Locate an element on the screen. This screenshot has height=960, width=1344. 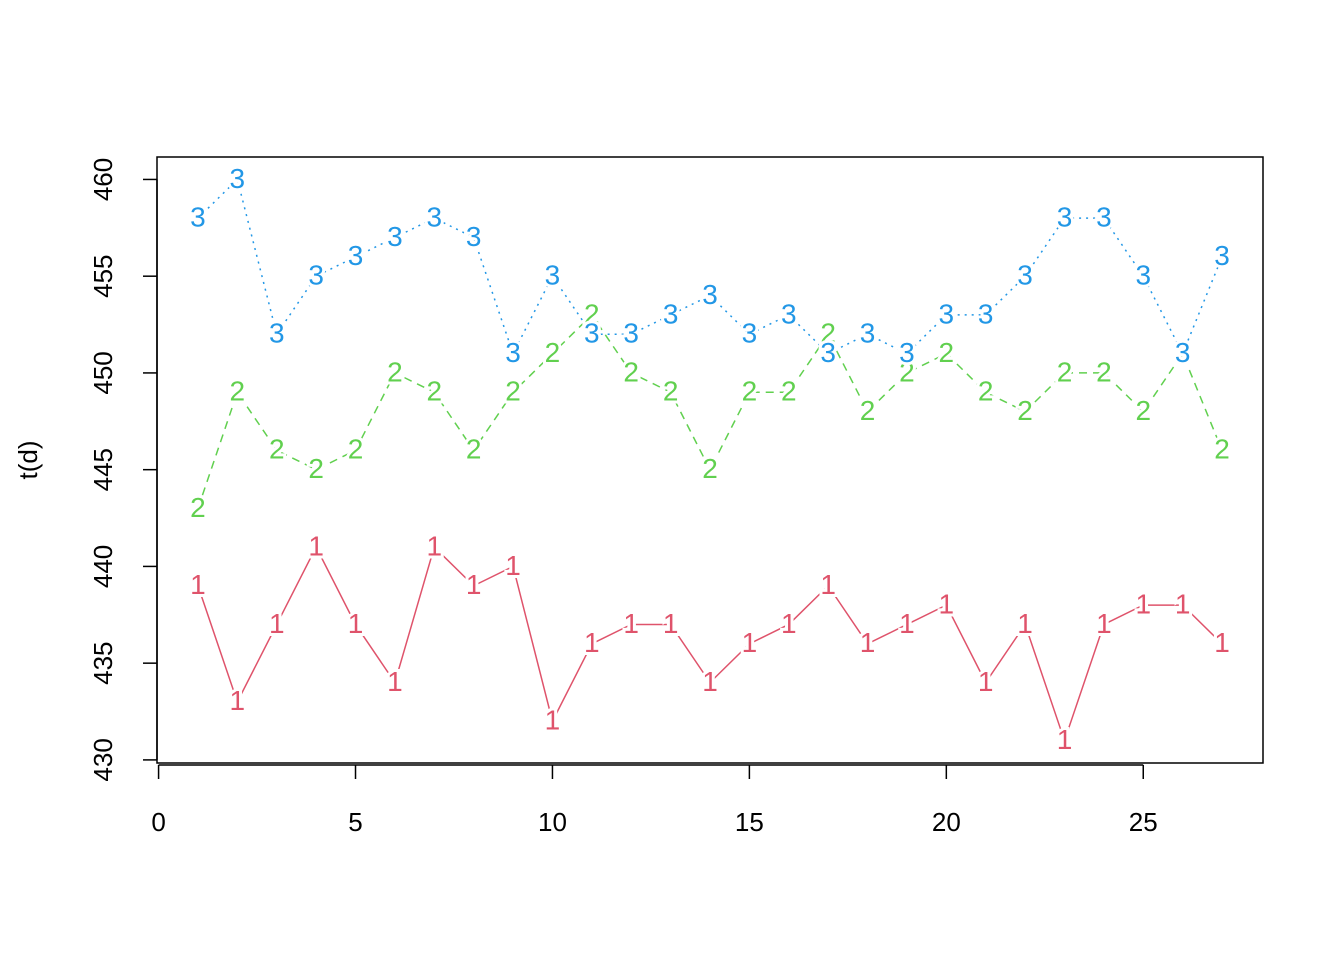
y-axis-label: t(d) is located at coordinates (28, 460).